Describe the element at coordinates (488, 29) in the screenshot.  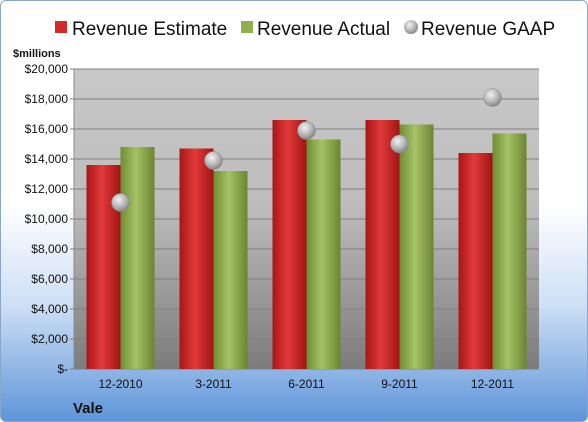
I see `legend-label-revenue-gaap: Revenue GAAP` at that location.